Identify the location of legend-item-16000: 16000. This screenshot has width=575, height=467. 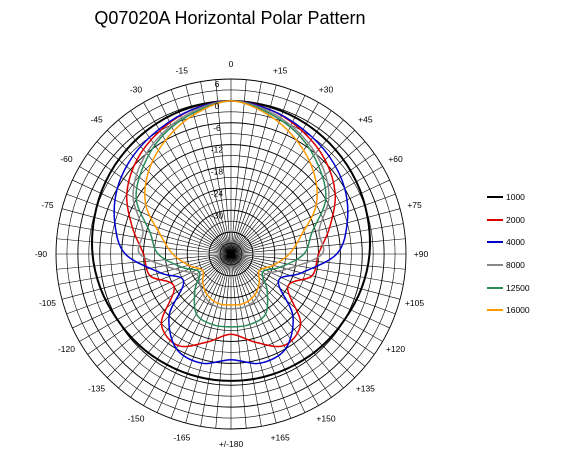
(527, 310).